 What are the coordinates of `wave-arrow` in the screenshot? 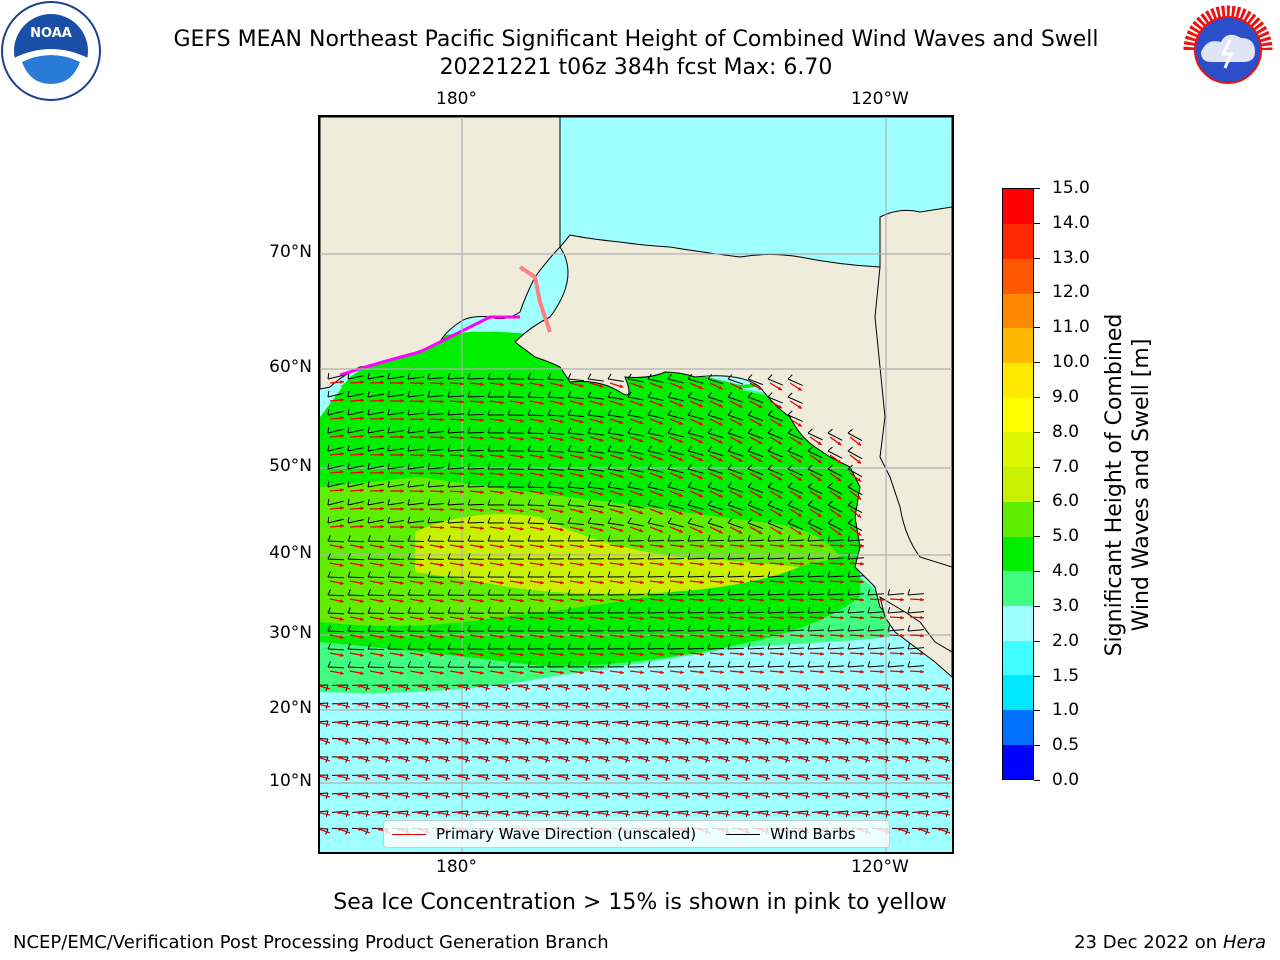 It's located at (325, 687).